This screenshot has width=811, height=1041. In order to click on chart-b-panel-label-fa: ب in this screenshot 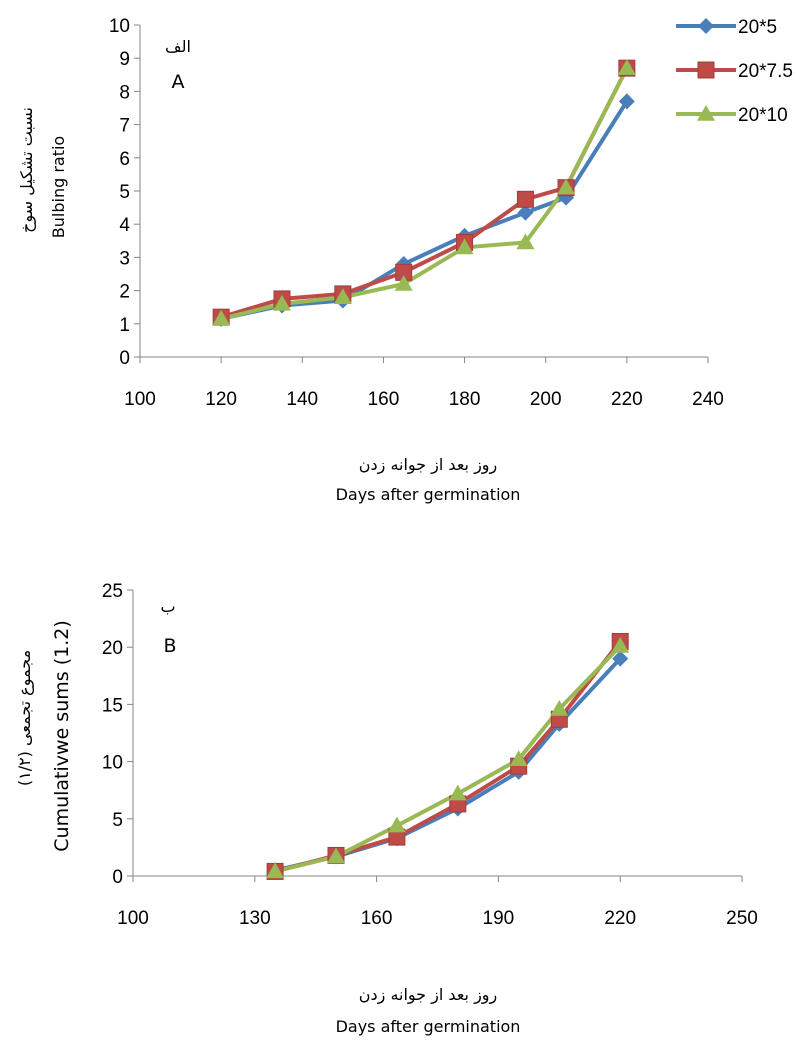, I will do `click(167, 606)`.